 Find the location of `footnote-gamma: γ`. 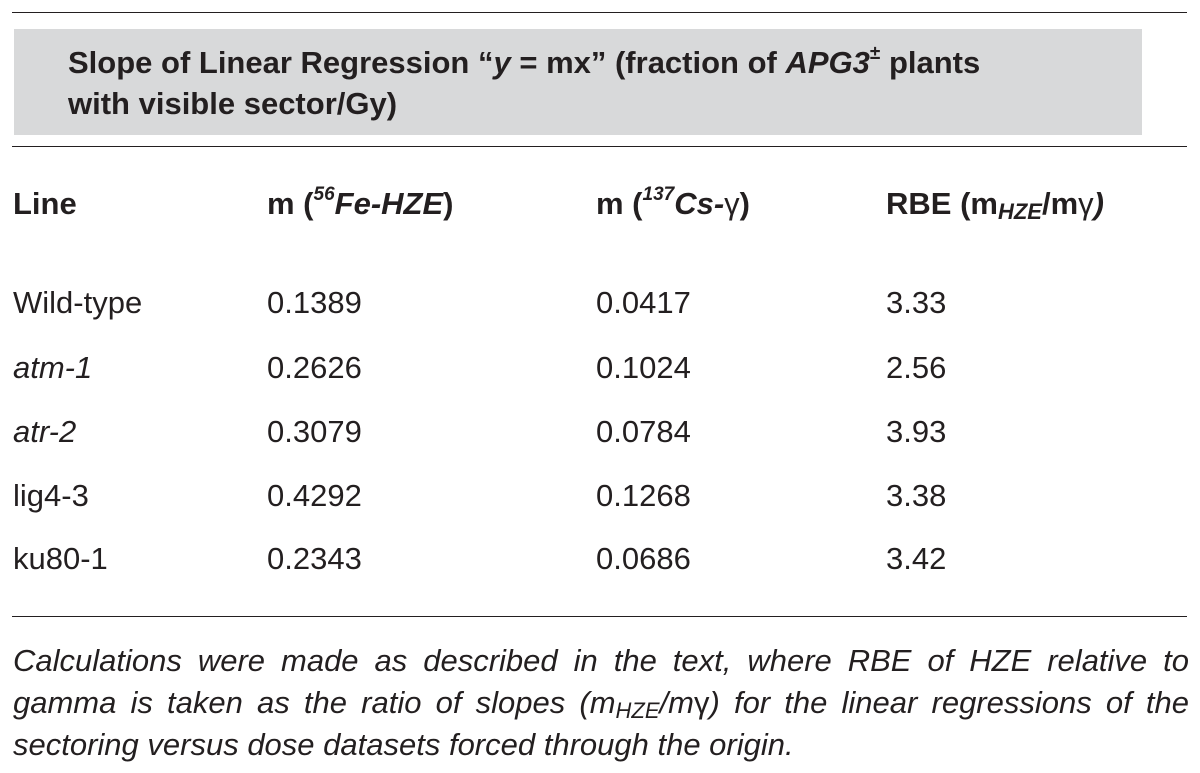

footnote-gamma: γ is located at coordinates (701, 702).